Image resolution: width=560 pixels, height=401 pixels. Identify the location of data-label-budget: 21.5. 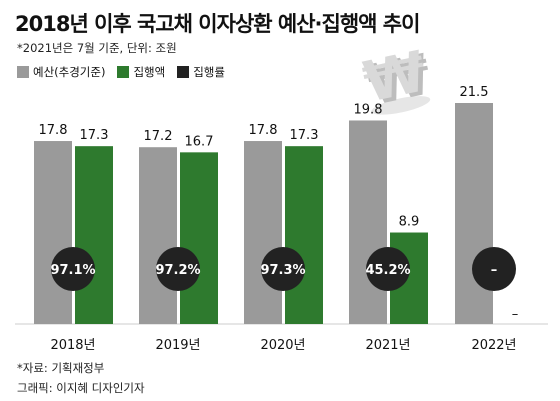
(474, 92).